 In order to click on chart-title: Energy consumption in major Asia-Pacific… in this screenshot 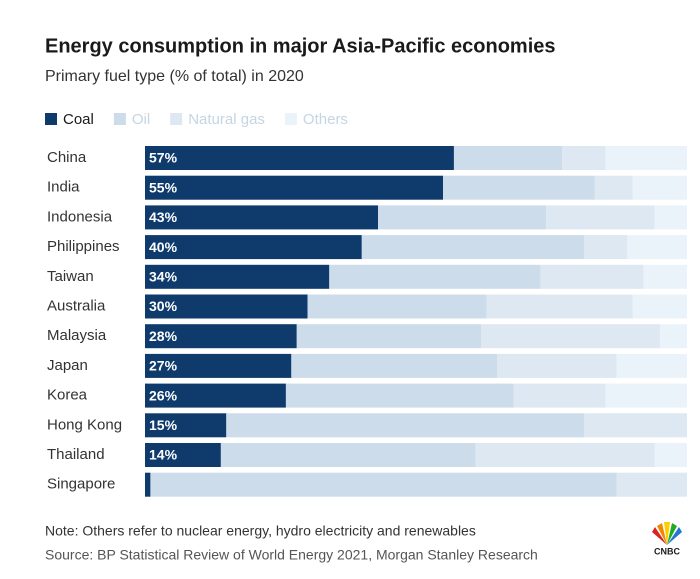, I will do `click(300, 46)`.